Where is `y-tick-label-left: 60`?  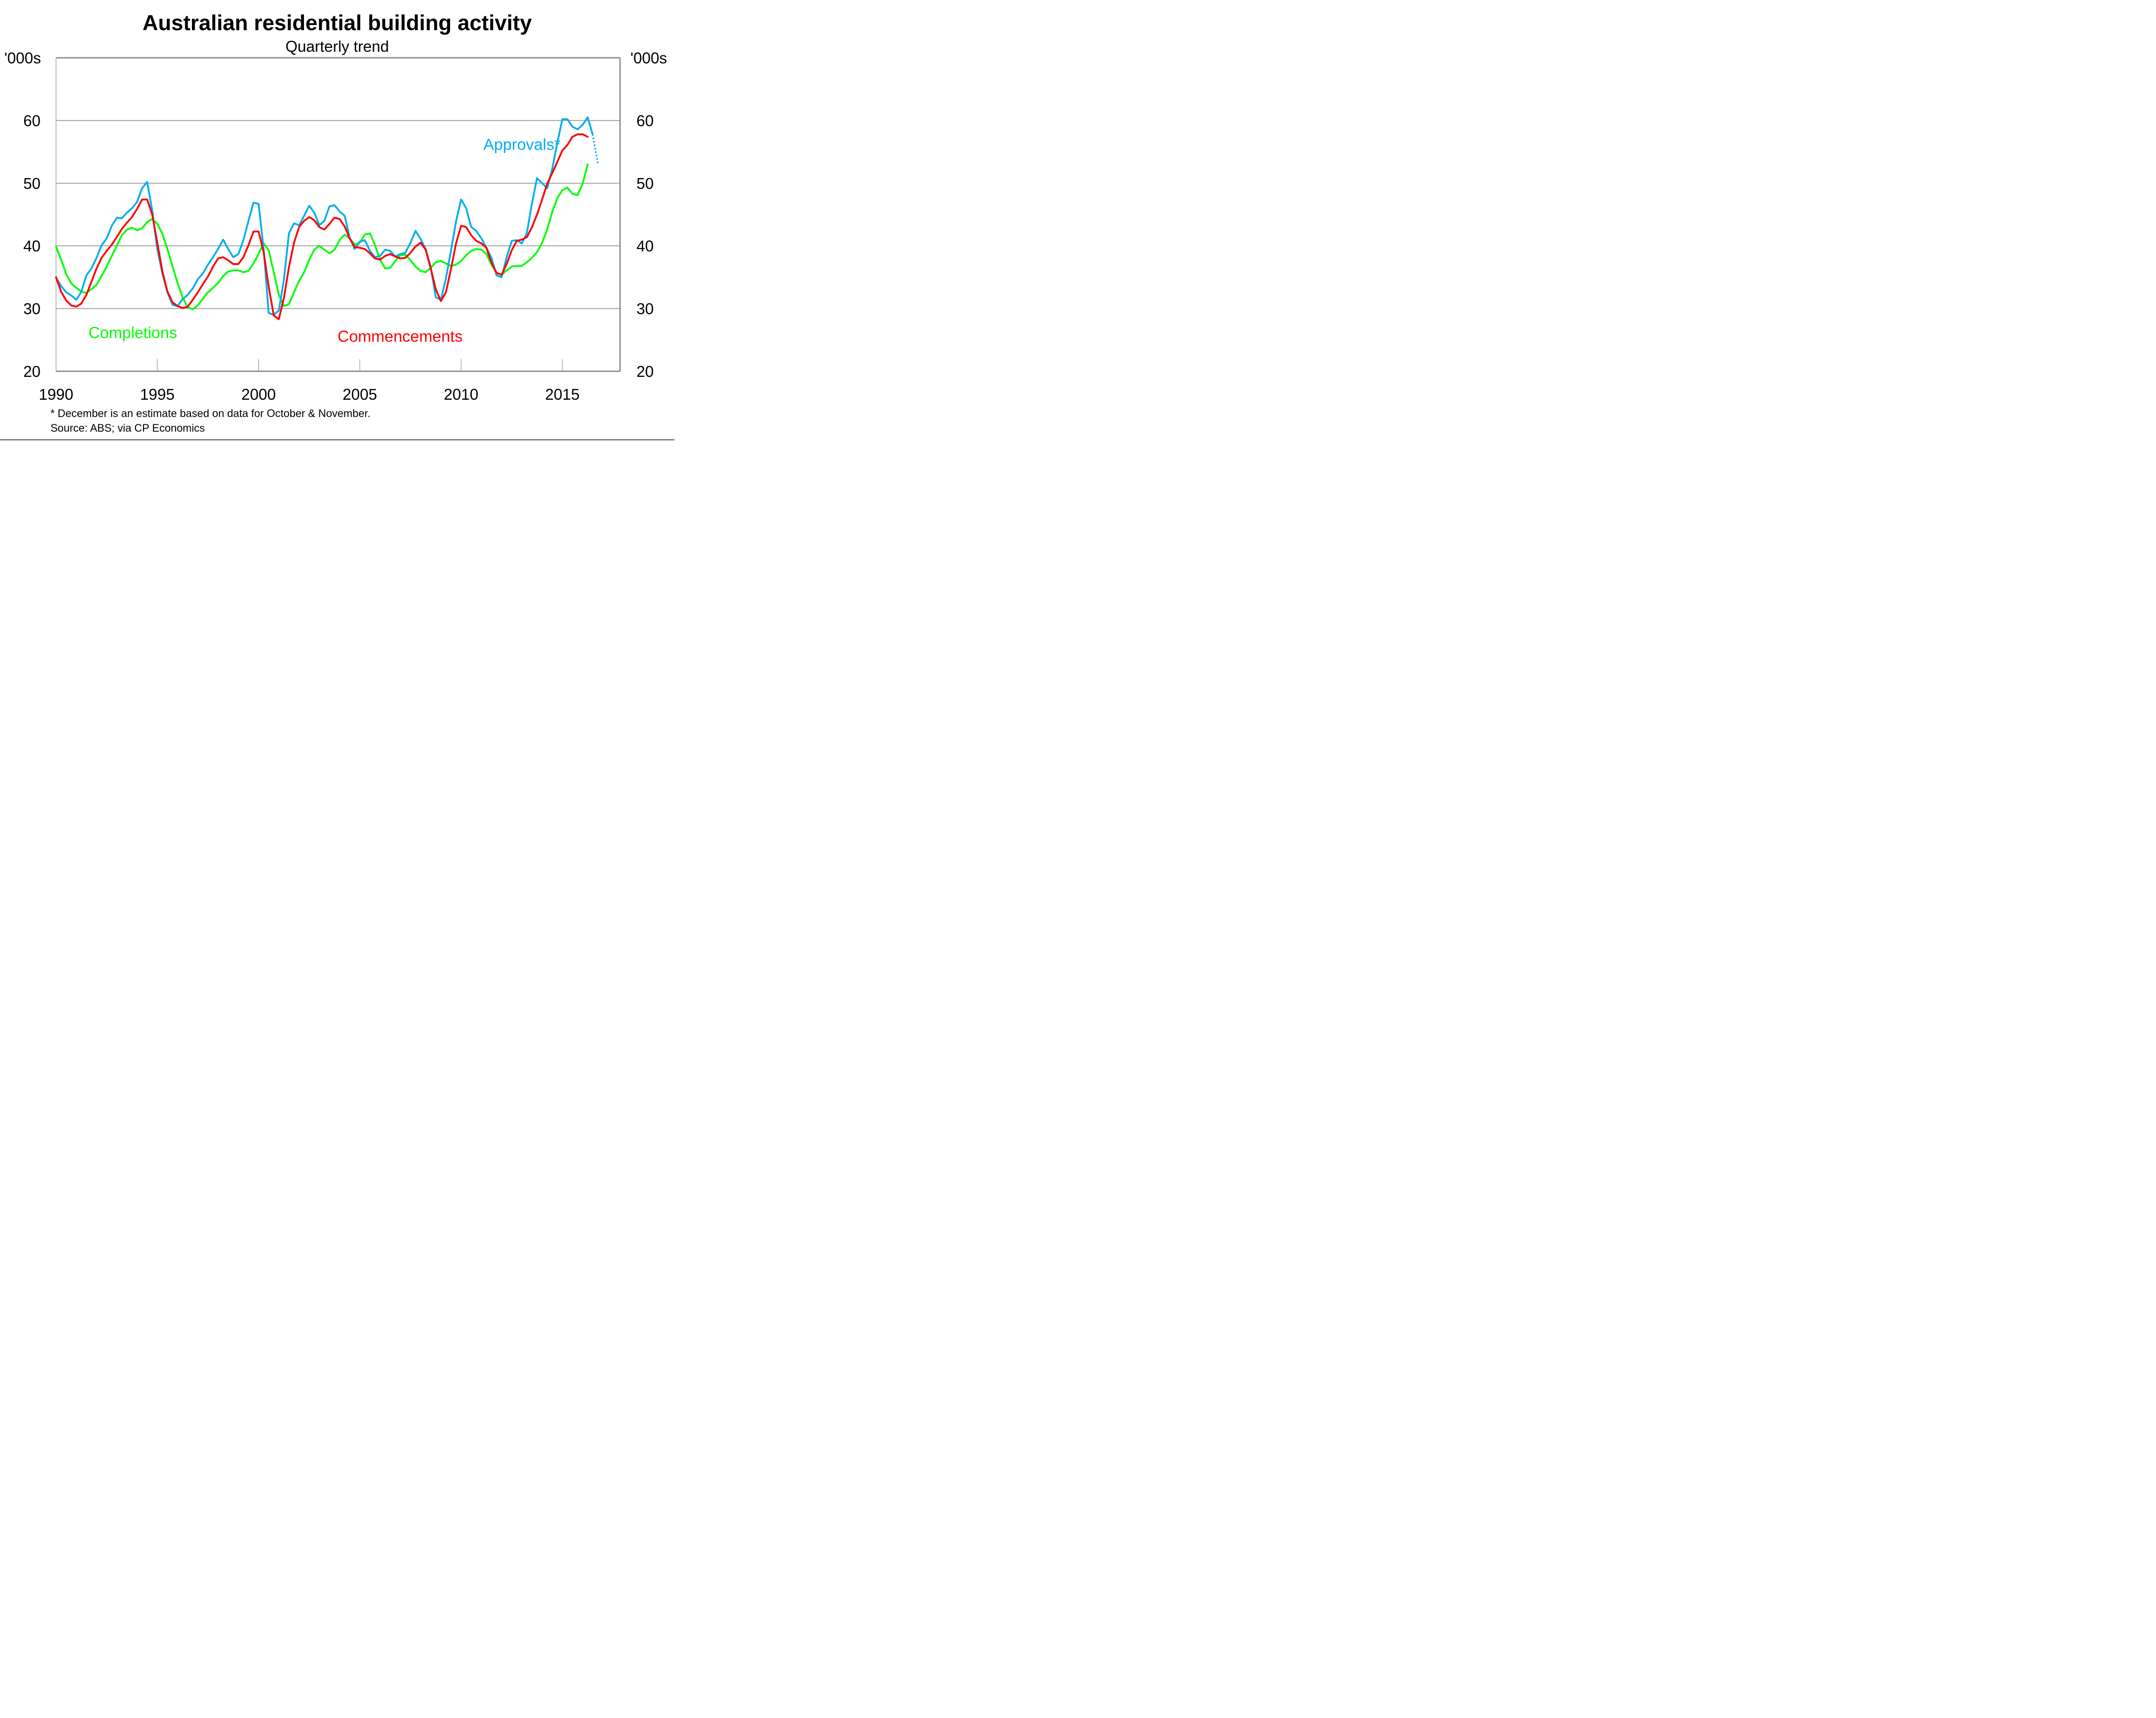 y-tick-label-left: 60 is located at coordinates (32, 121).